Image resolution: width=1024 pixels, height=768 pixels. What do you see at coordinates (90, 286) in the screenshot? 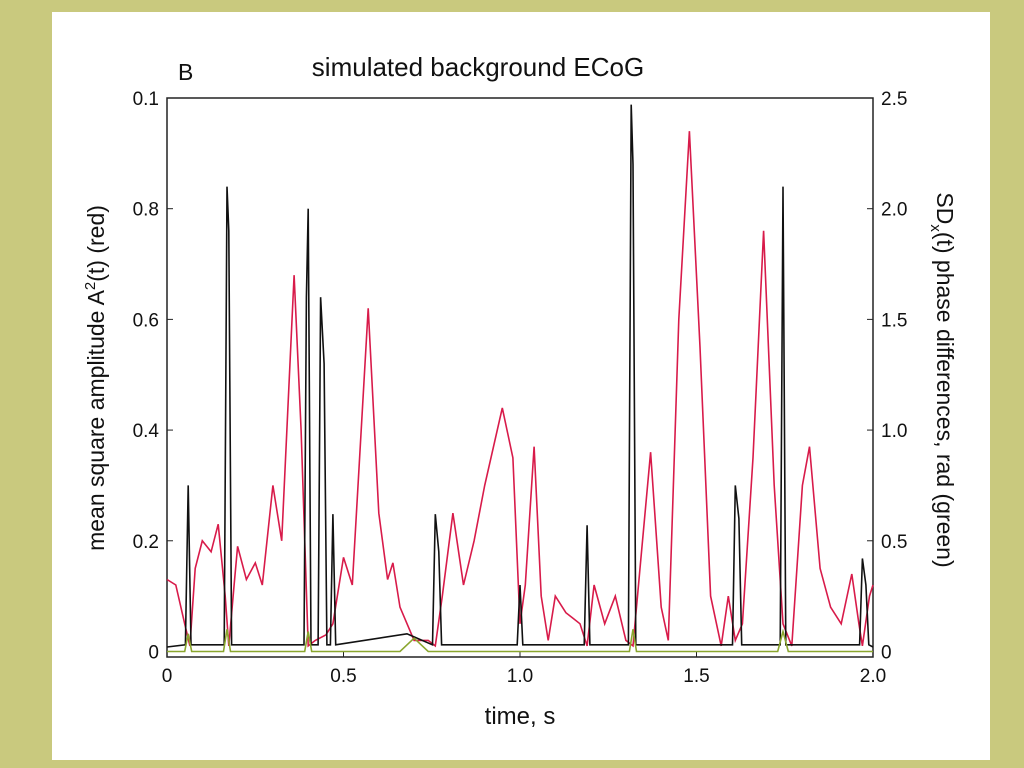
I see `y-label-sup: 2` at bounding box center [90, 286].